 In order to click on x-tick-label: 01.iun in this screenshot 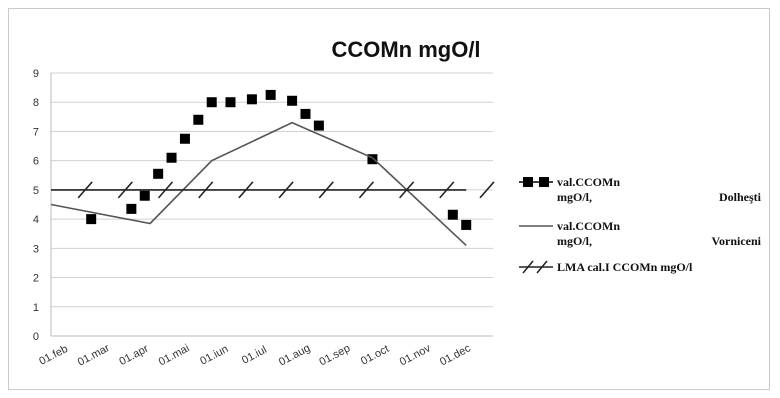, I will do `click(214, 355)`.